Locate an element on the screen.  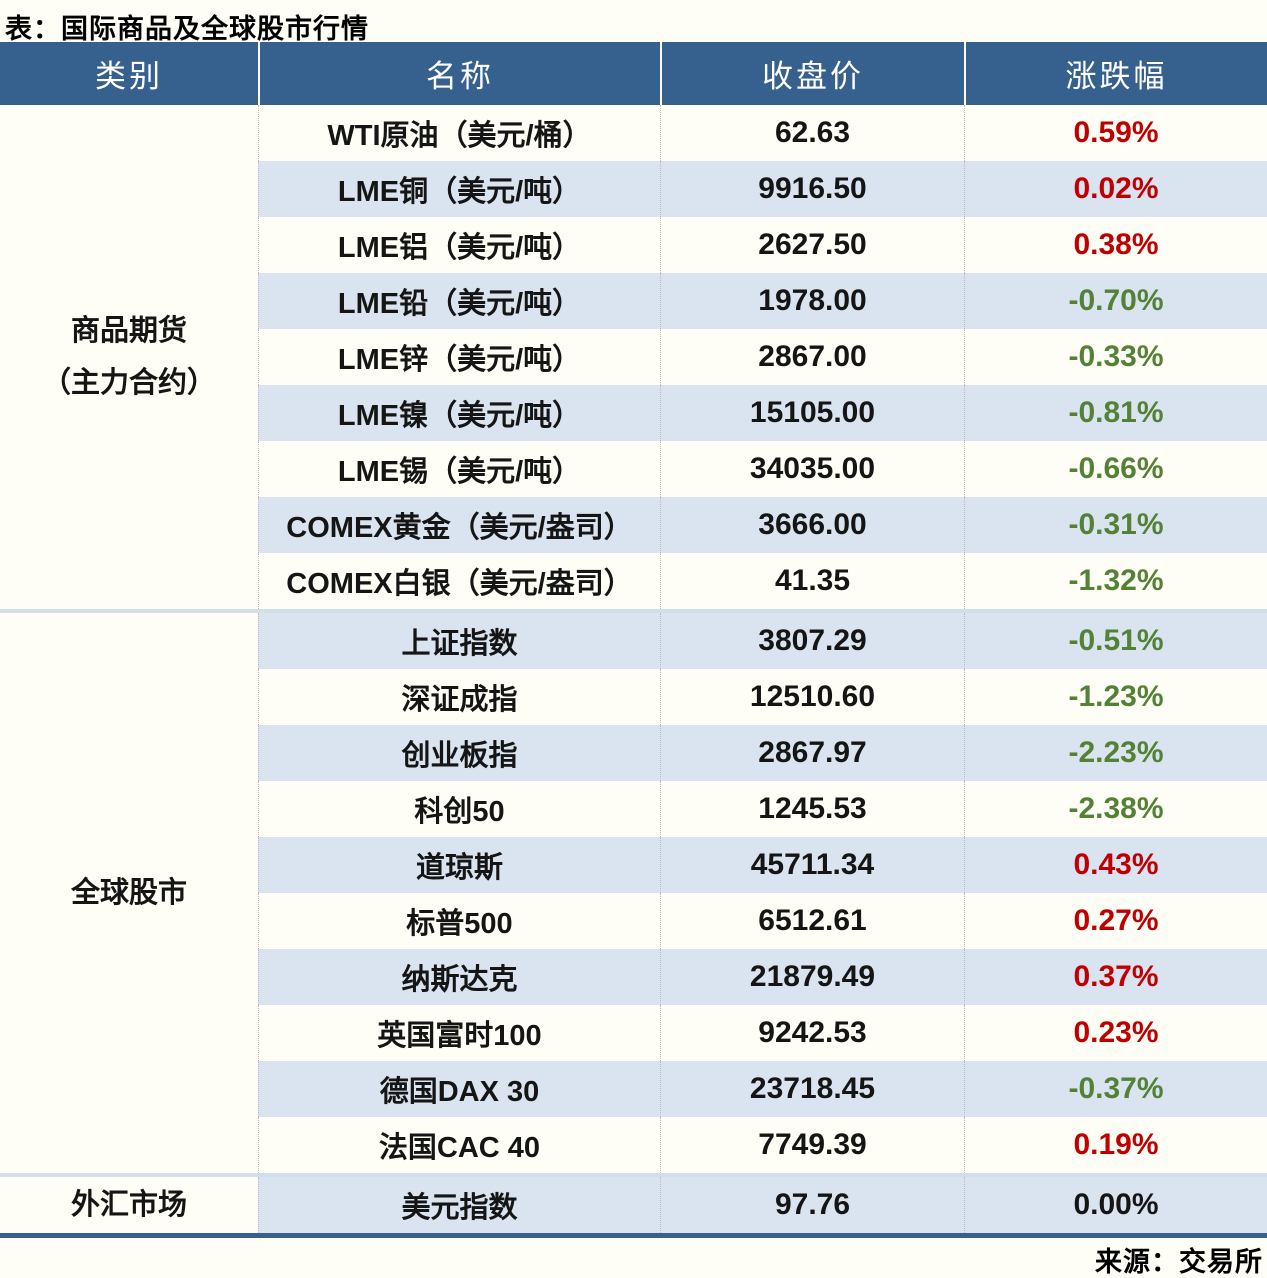
close-price-cell: 1245.53 is located at coordinates (812, 809).